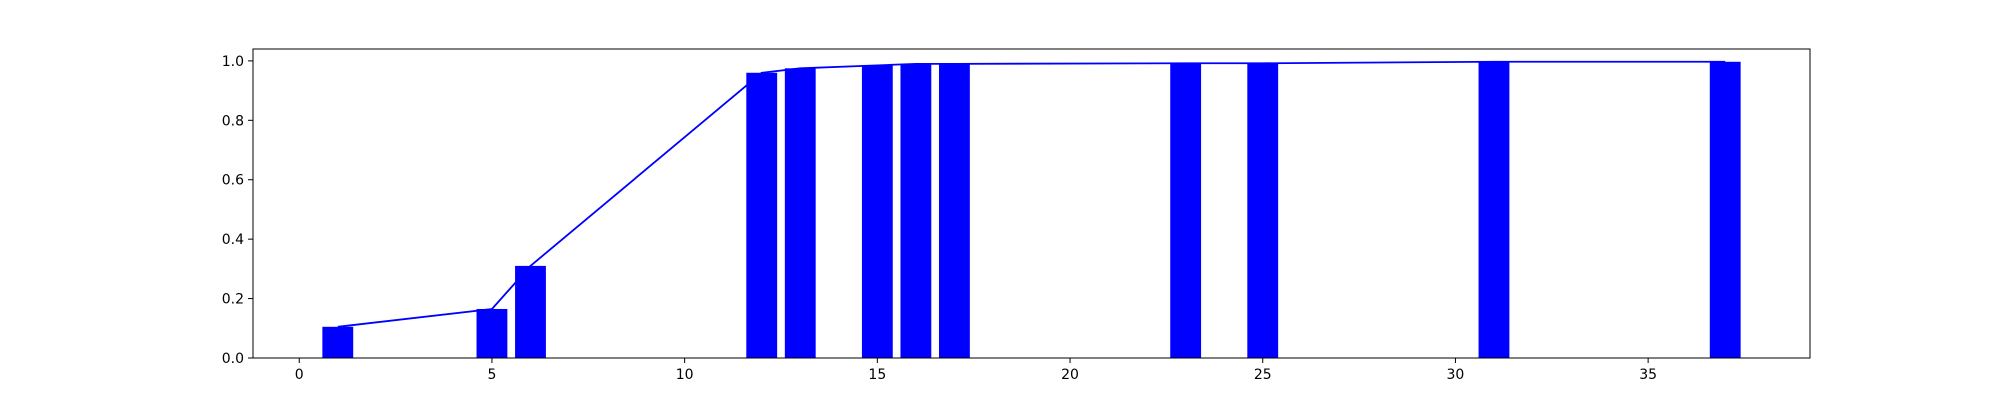 The height and width of the screenshot is (400, 2000). Describe the element at coordinates (233, 181) in the screenshot. I see `y-tick-label: 0.6` at that location.